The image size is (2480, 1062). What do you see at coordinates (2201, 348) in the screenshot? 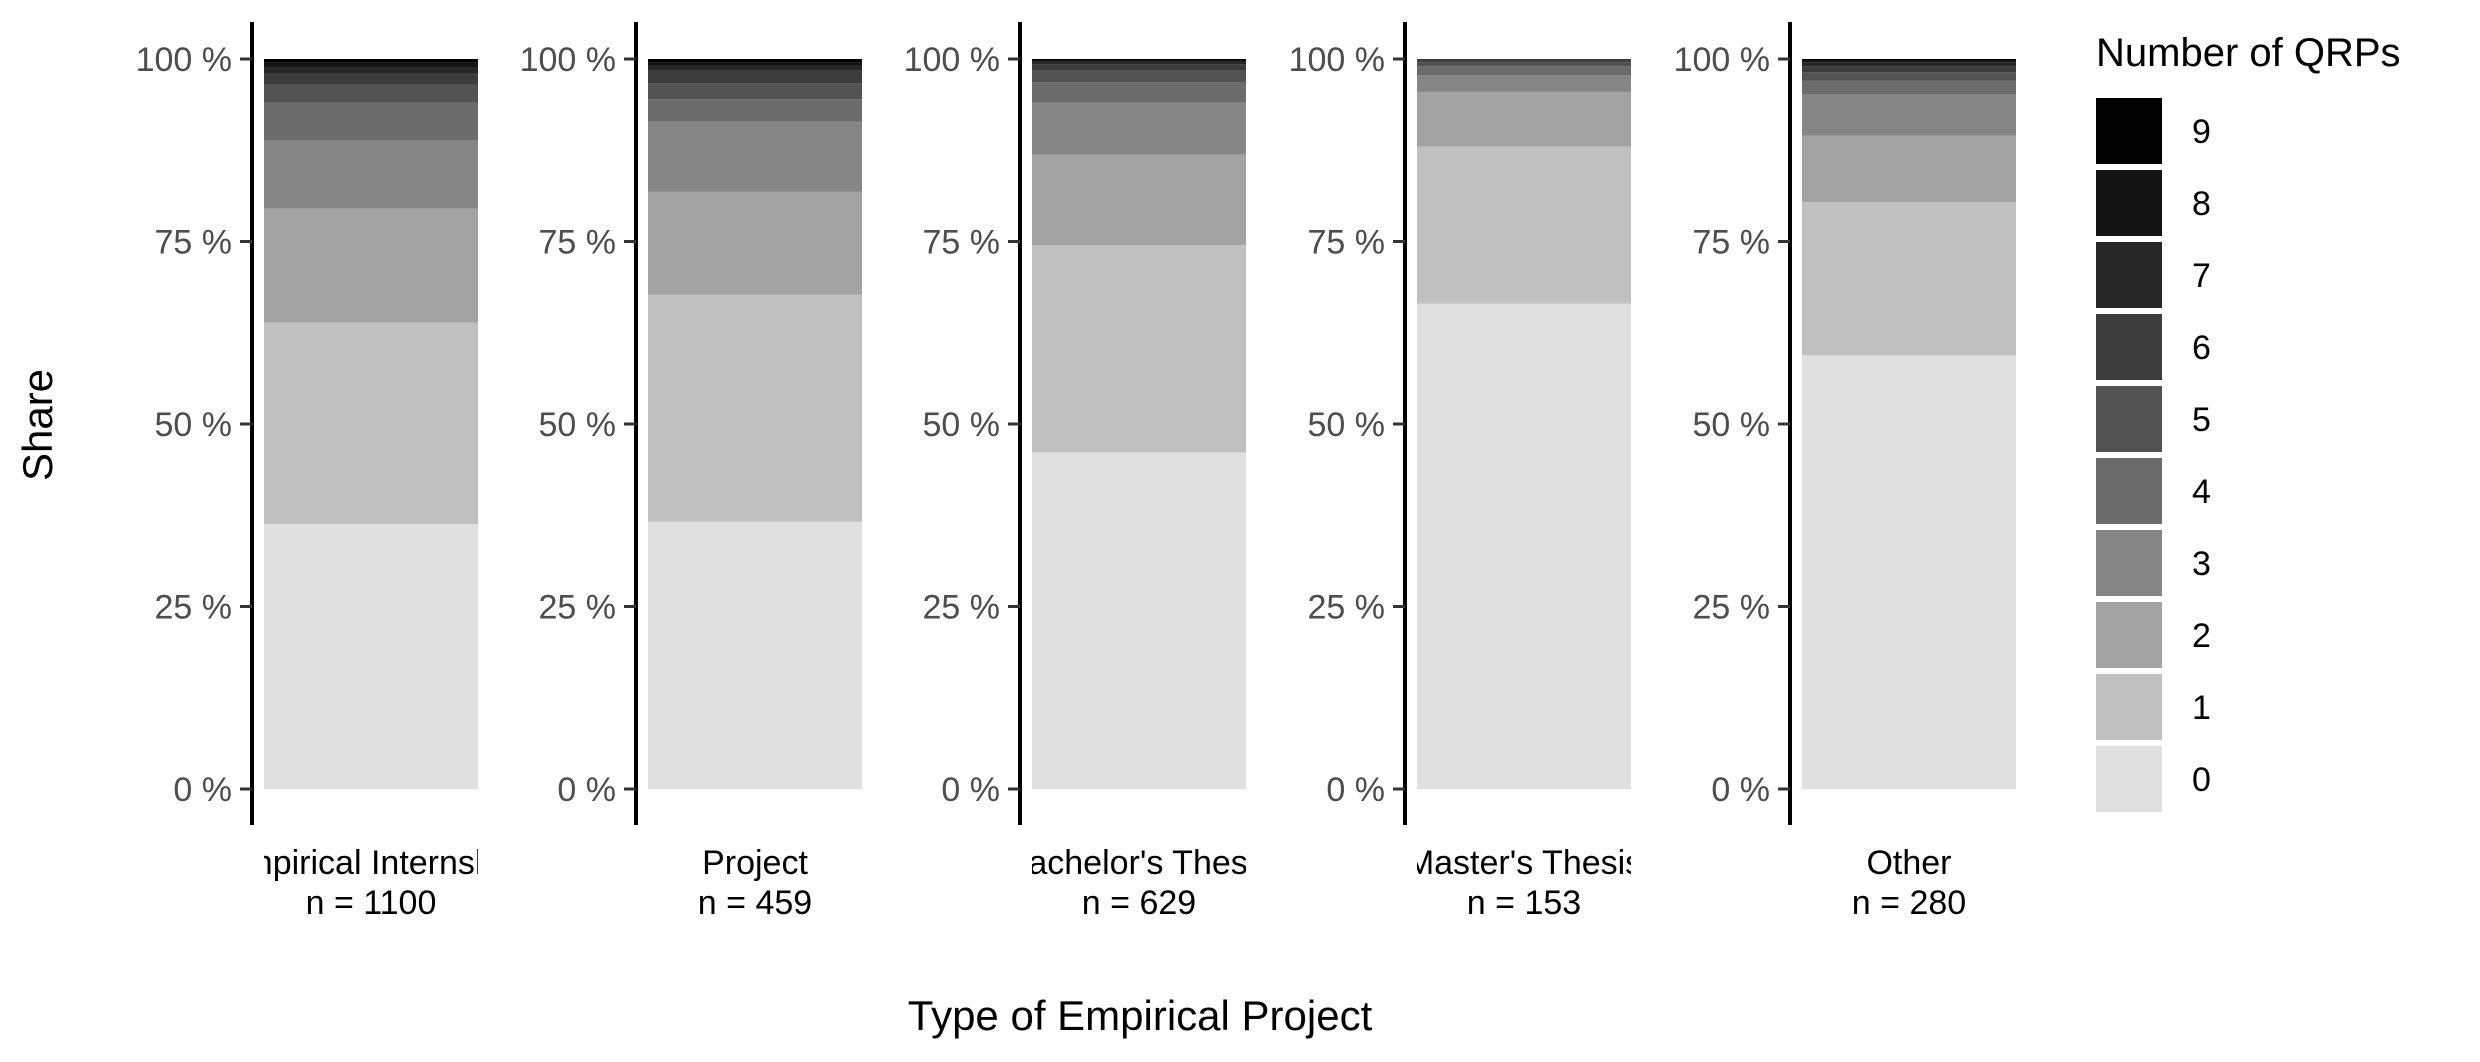
I see `legend-label: 6` at bounding box center [2201, 348].